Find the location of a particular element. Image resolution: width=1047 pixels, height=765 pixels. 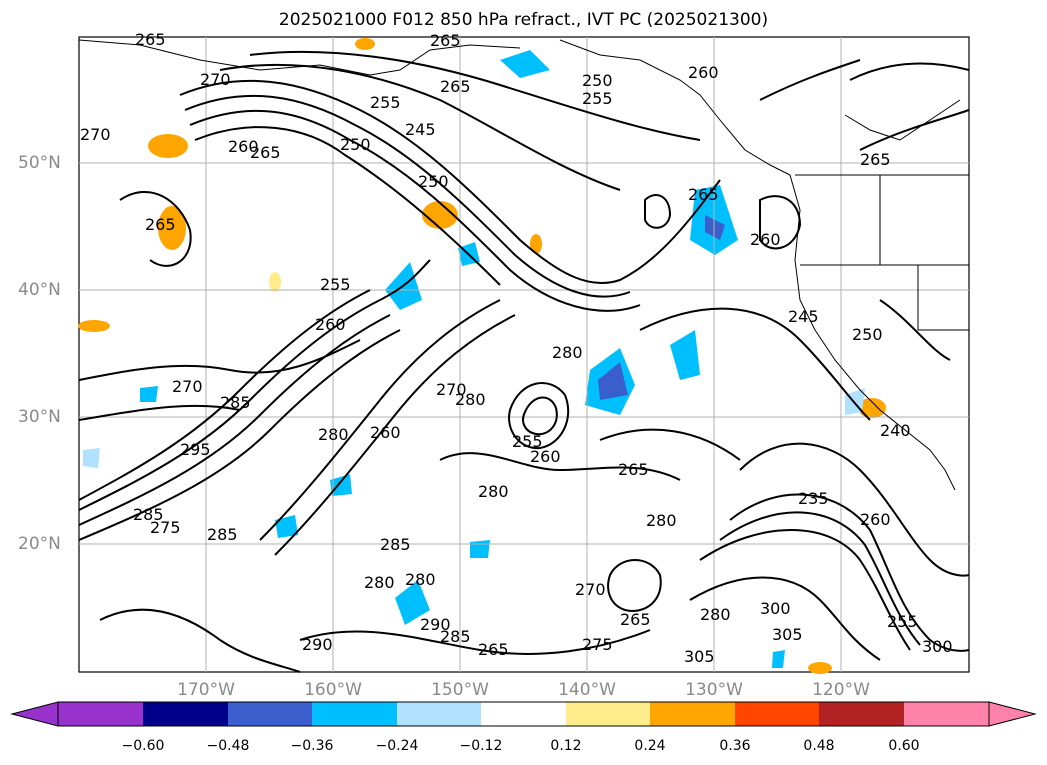

lon-label: 150°W is located at coordinates (460, 690).